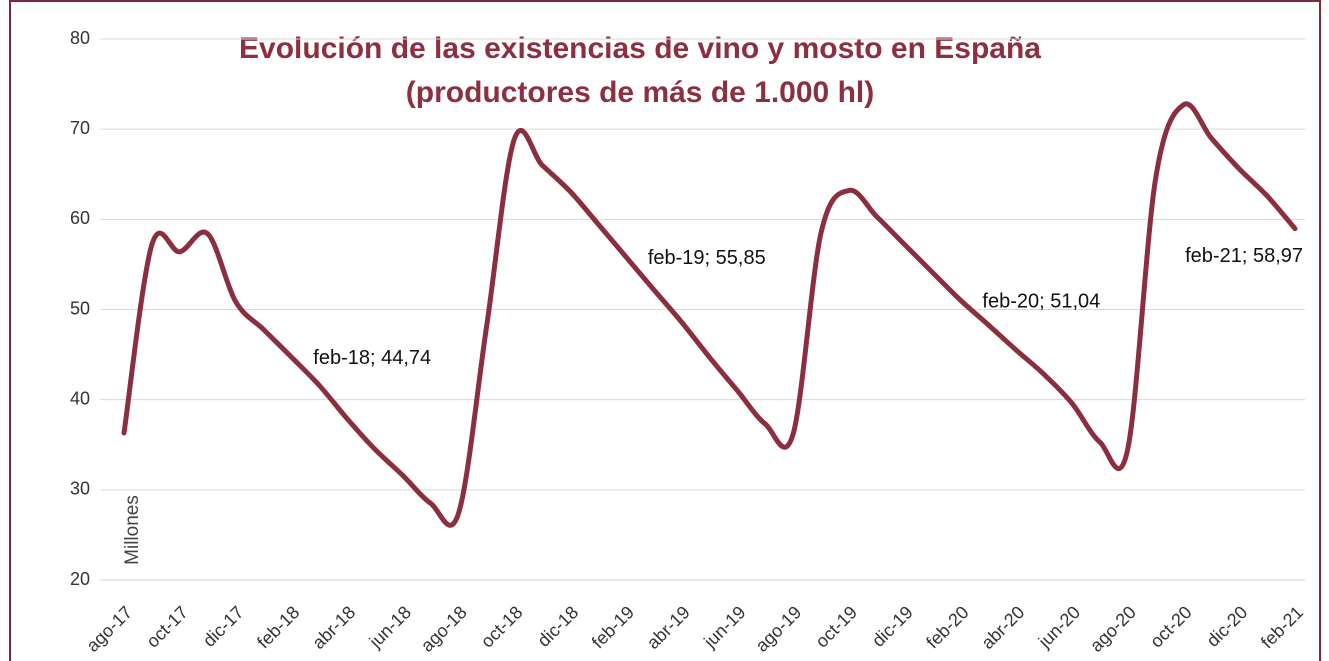  Describe the element at coordinates (80, 398) in the screenshot. I see `y-tick-label: 40` at that location.